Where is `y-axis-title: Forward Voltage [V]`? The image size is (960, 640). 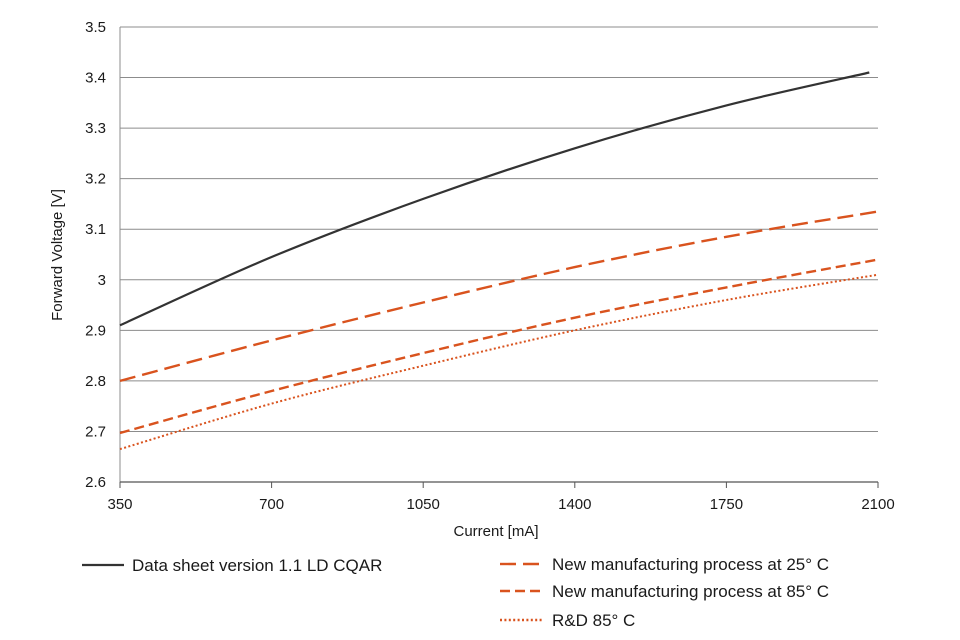
y-axis-title: Forward Voltage [V] is located at coordinates (57, 255).